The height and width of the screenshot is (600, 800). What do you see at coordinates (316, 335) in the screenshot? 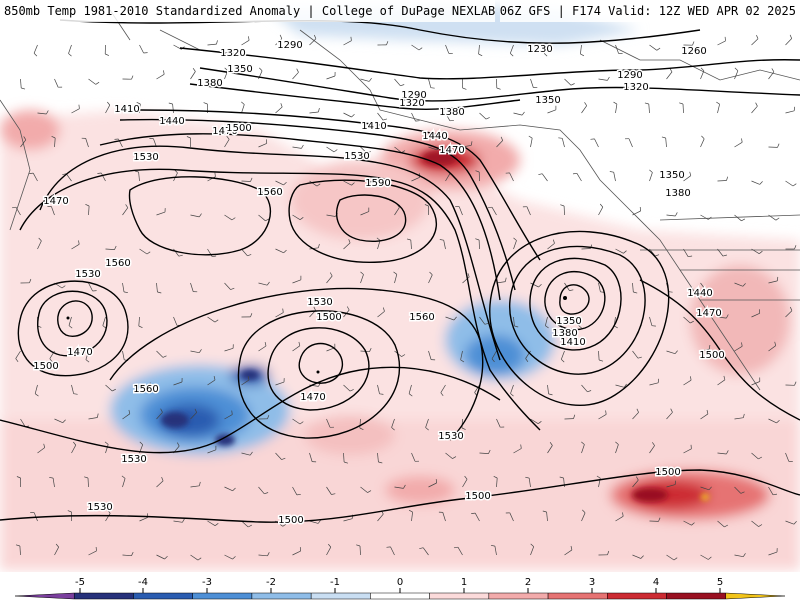
I see `pressure-center-markers` at bounding box center [316, 335].